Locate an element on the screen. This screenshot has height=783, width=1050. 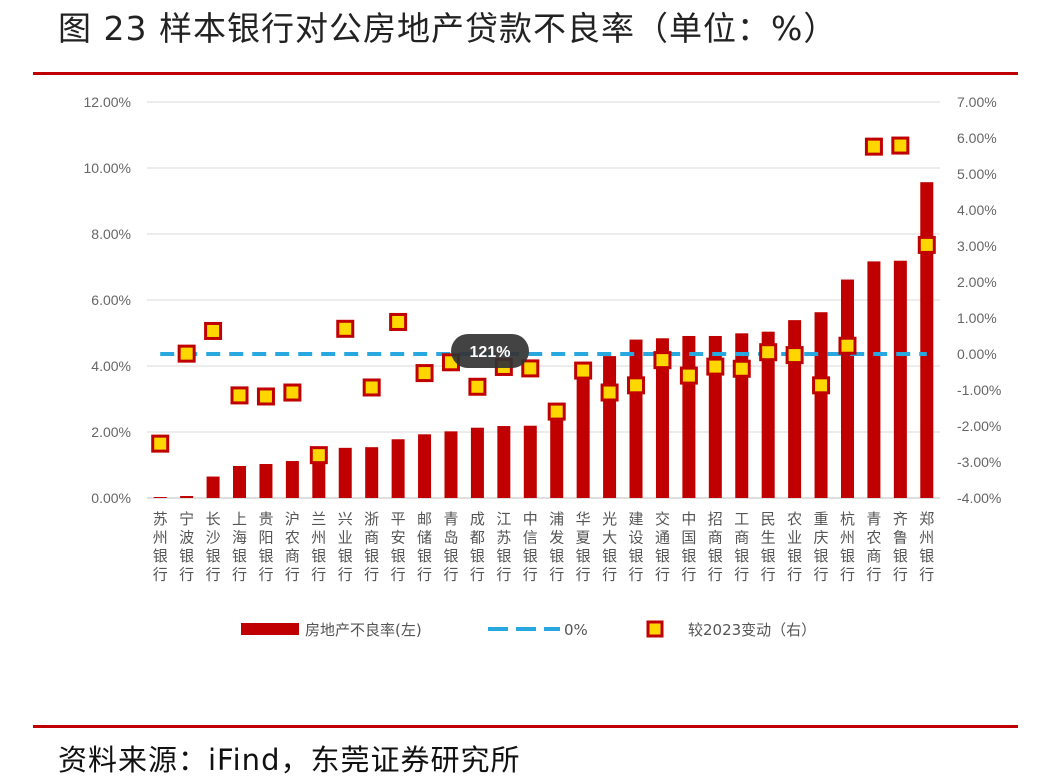
callout-badge is located at coordinates (490, 351).